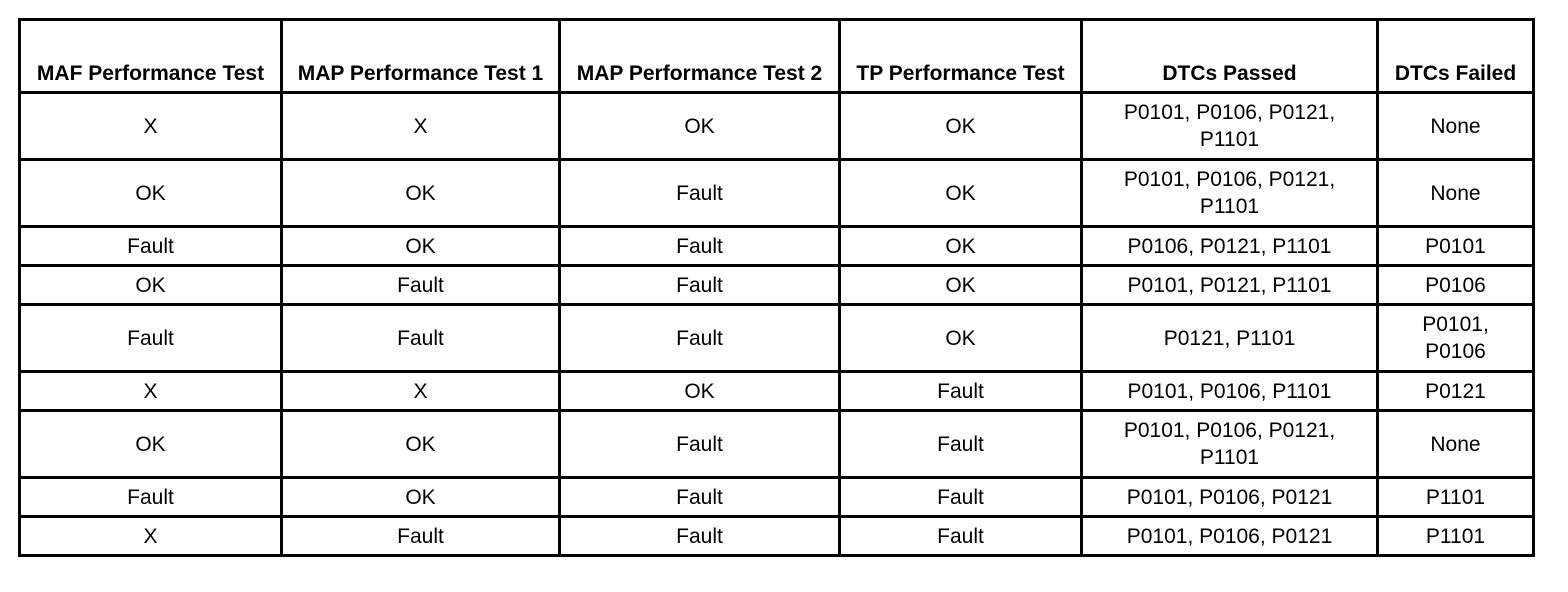 Image resolution: width=1568 pixels, height=592 pixels. What do you see at coordinates (1455, 246) in the screenshot?
I see `table-cell: P0101` at bounding box center [1455, 246].